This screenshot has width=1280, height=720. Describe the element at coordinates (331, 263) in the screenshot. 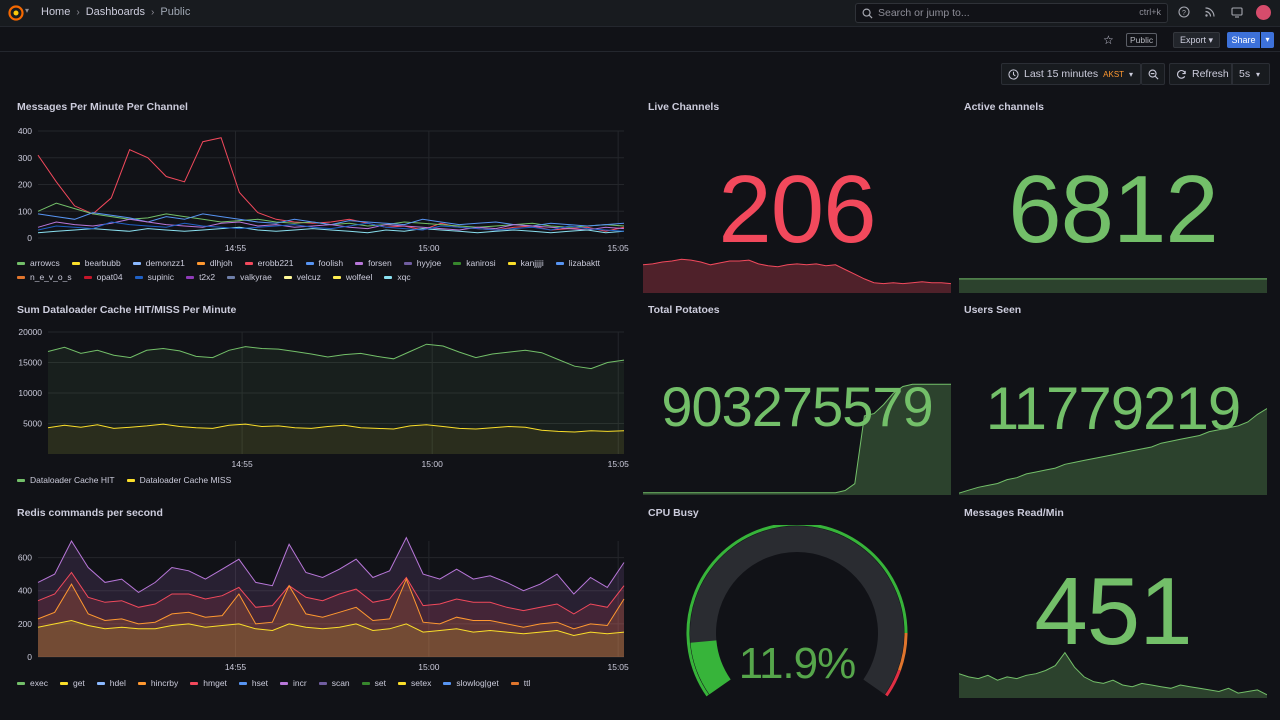

I see `legend-label: foolish` at that location.